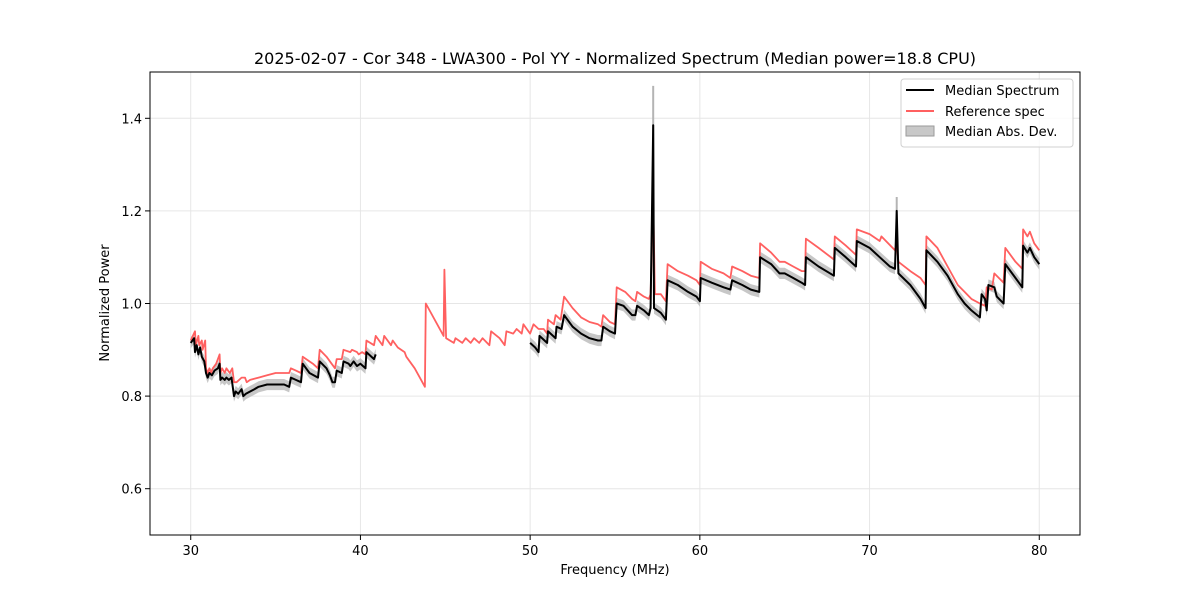 Image resolution: width=1200 pixels, height=600 pixels. What do you see at coordinates (360, 551) in the screenshot?
I see `x-tick-label: 40` at bounding box center [360, 551].